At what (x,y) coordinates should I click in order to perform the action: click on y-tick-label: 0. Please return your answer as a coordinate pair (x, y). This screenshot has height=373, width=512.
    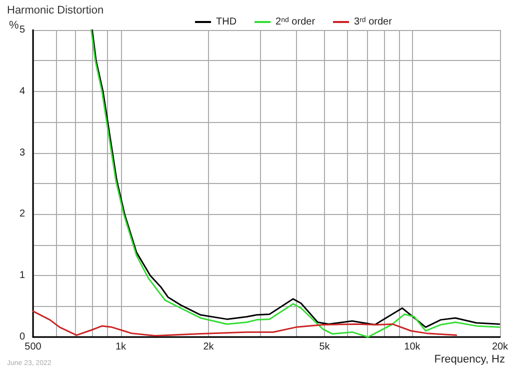
    Looking at the image, I should click on (22, 337).